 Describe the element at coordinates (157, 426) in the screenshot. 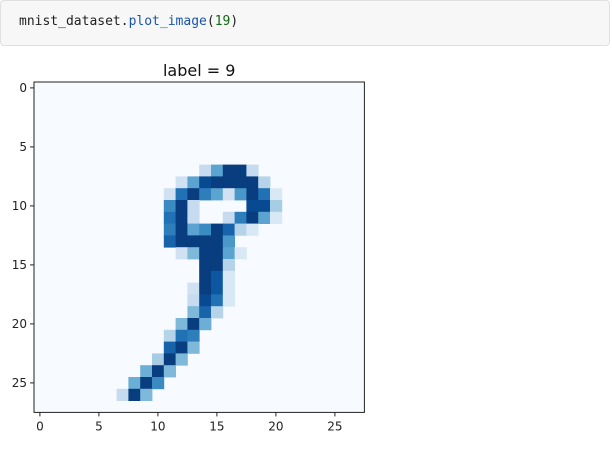

I see `x-tick-label: 10` at that location.